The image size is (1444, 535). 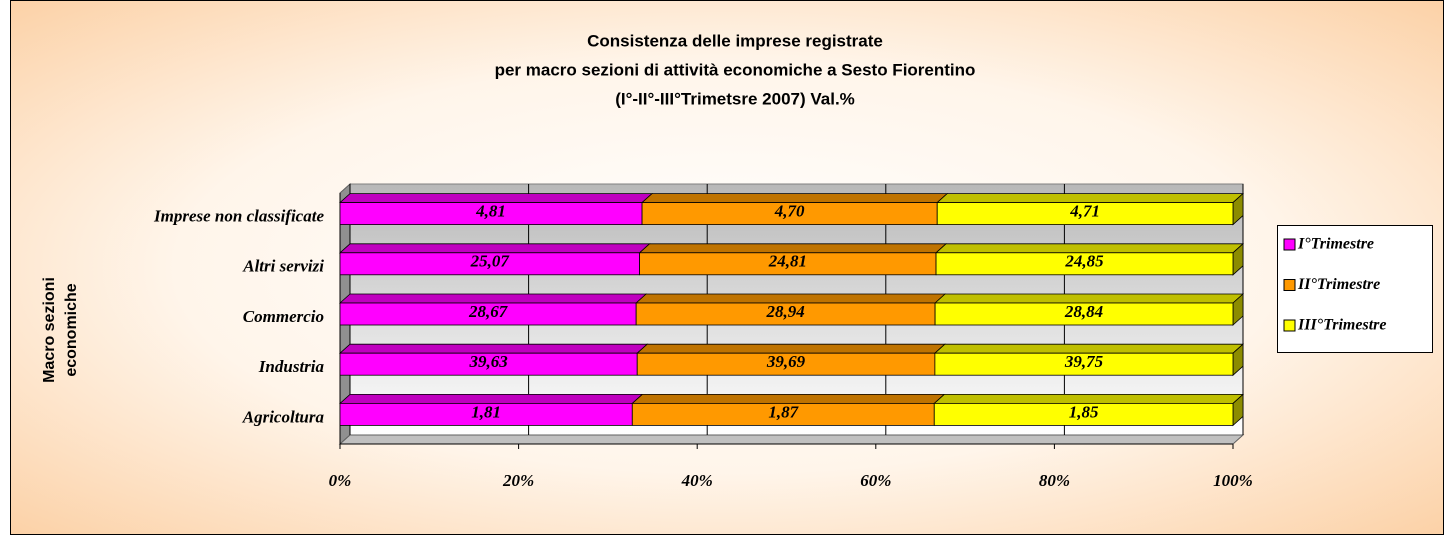 What do you see at coordinates (518, 480) in the screenshot?
I see `x-tick-label: 20%` at bounding box center [518, 480].